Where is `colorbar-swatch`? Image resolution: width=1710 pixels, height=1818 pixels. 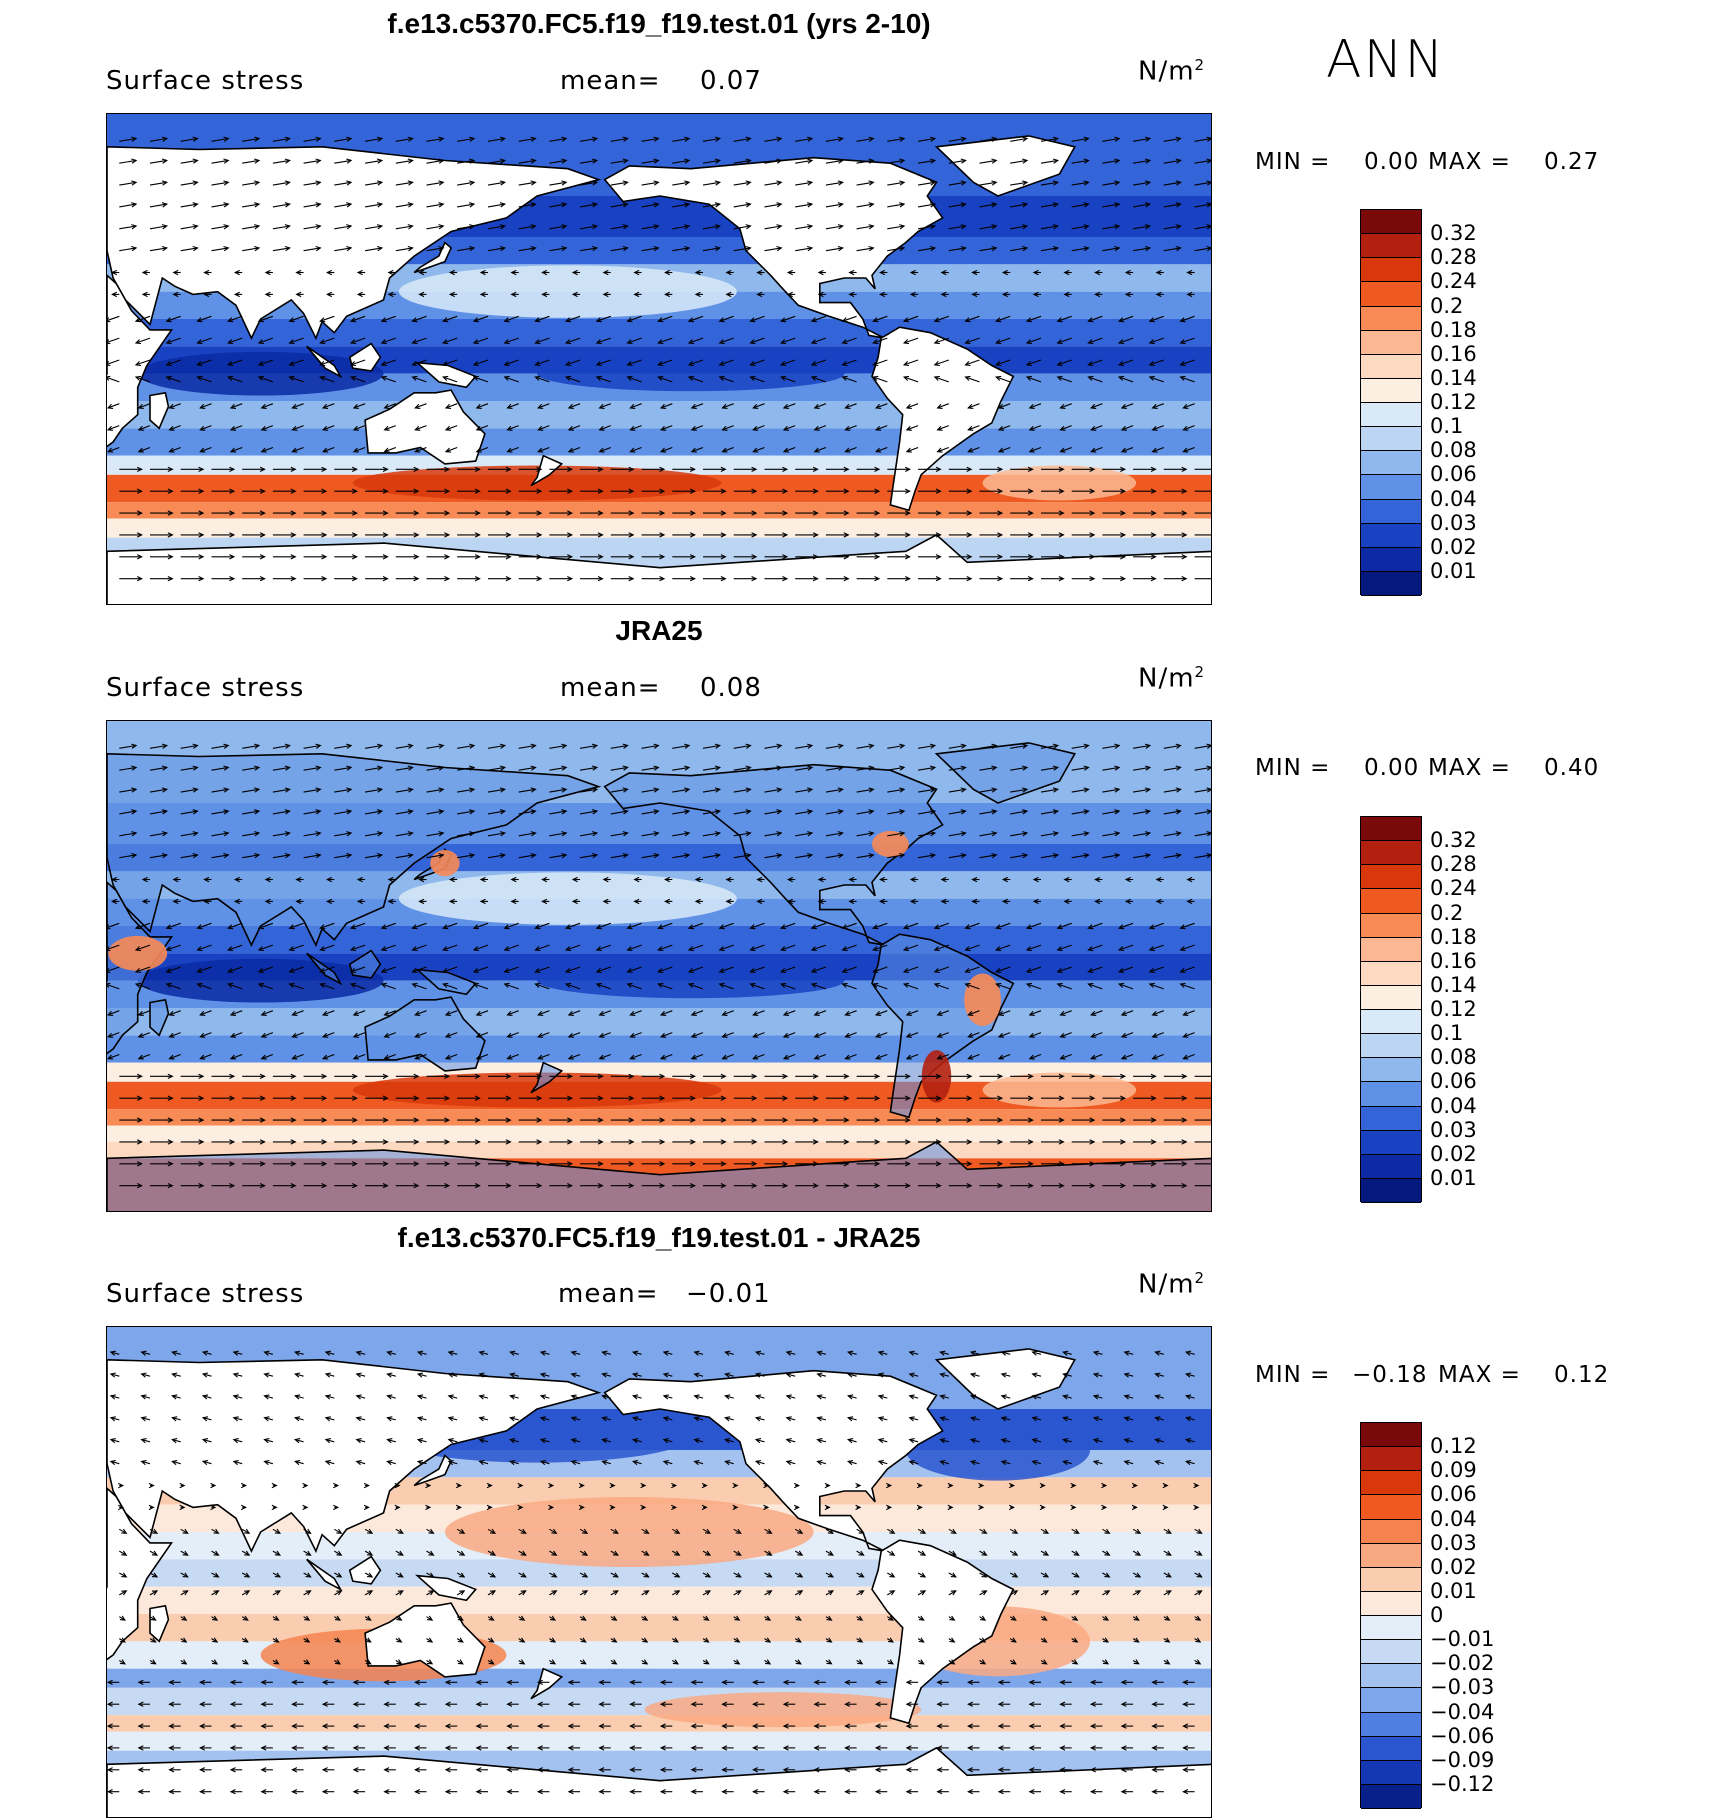
colorbar-swatch is located at coordinates (1391, 901).